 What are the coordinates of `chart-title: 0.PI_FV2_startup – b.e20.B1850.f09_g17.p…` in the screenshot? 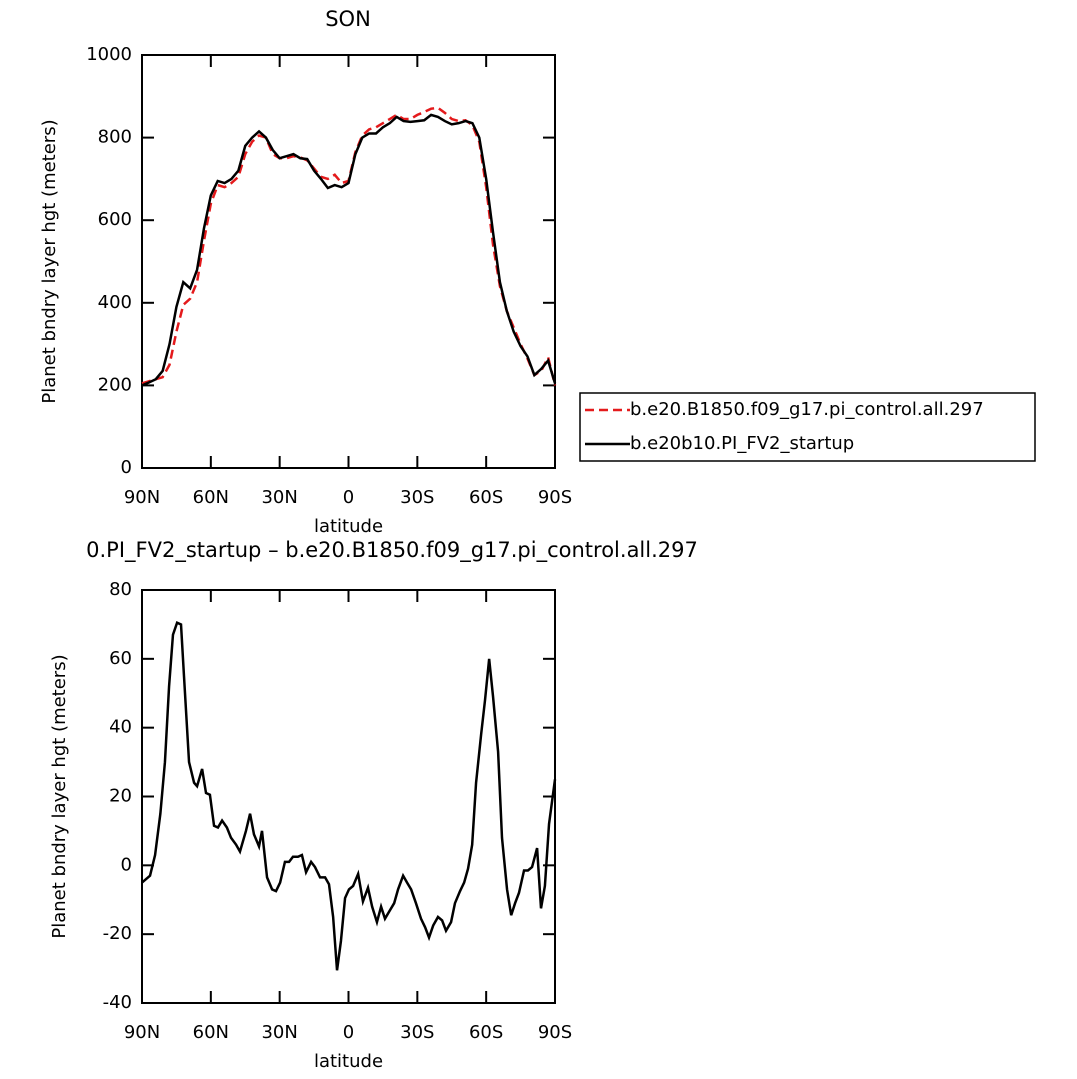 It's located at (392, 550).